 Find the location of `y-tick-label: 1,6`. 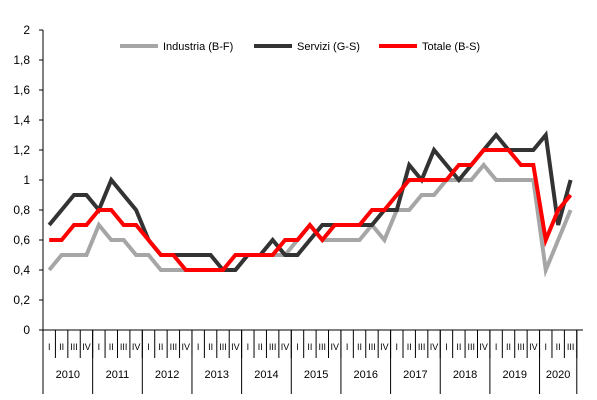

y-tick-label: 1,6 is located at coordinates (21, 90).